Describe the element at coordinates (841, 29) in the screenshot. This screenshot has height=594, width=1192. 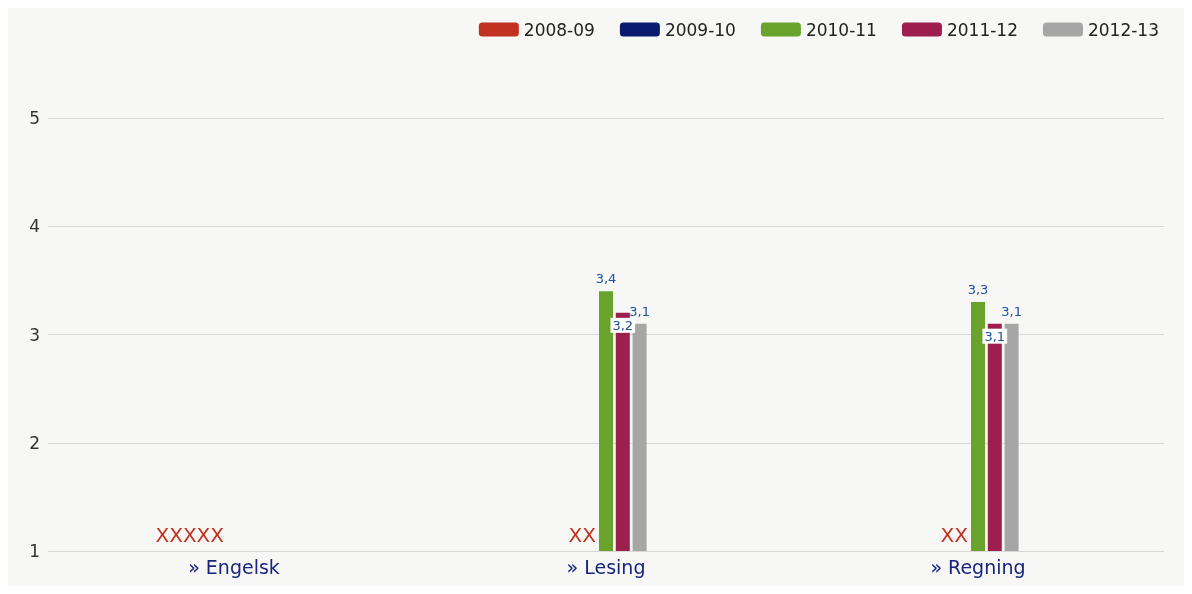
I see `legend-label: 2010-11` at that location.